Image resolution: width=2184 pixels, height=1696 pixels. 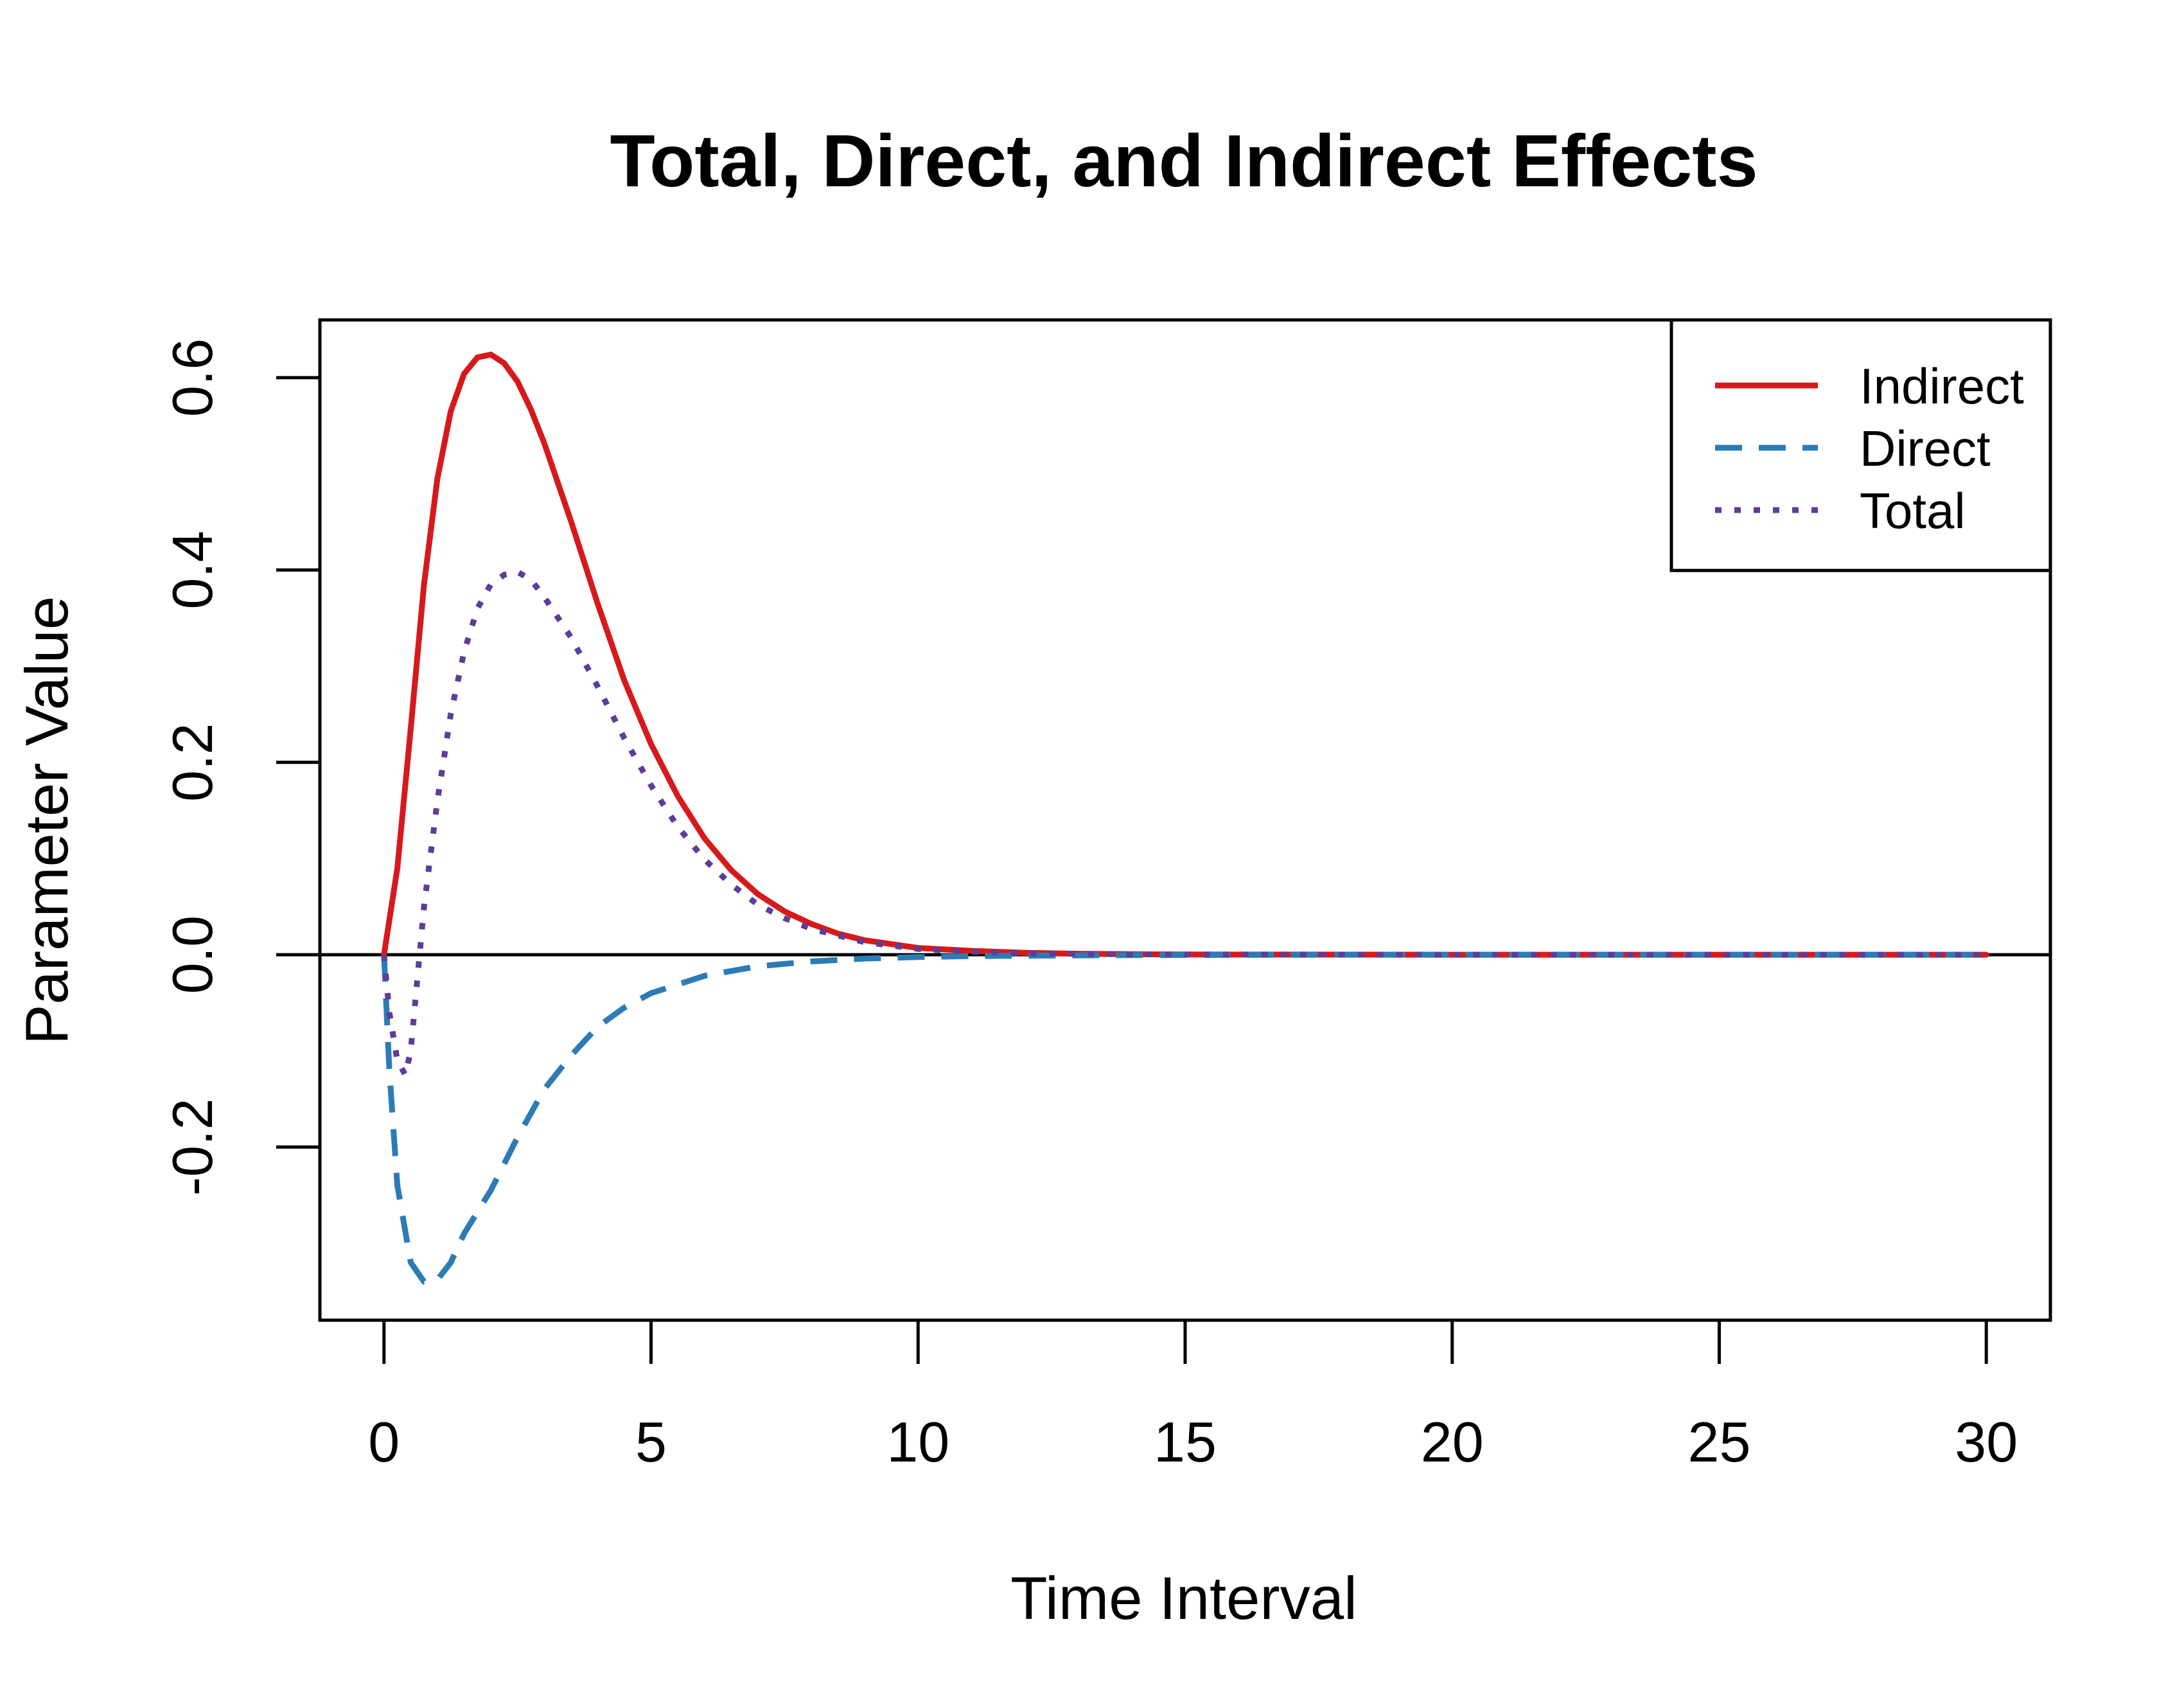 What do you see at coordinates (1719, 1442) in the screenshot?
I see `x-tick-label: 25` at bounding box center [1719, 1442].